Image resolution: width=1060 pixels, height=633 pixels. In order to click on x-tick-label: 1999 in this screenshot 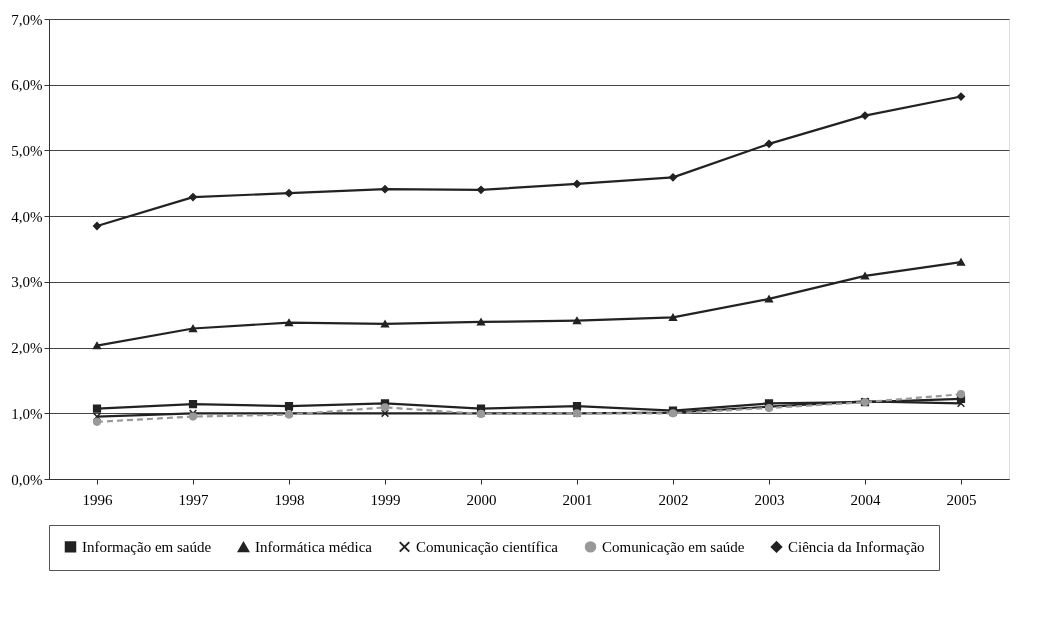, I will do `click(385, 499)`.